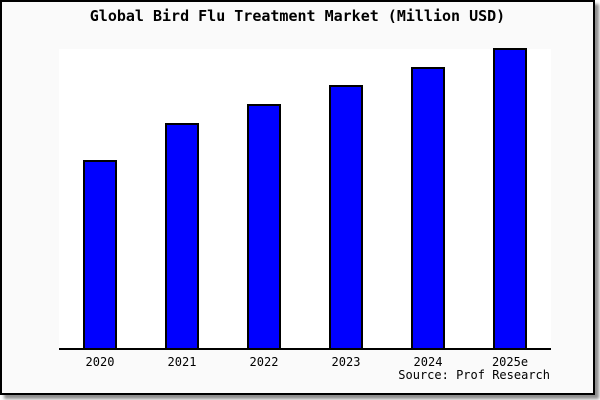  What do you see at coordinates (264, 226) in the screenshot?
I see `bar-2022` at bounding box center [264, 226].